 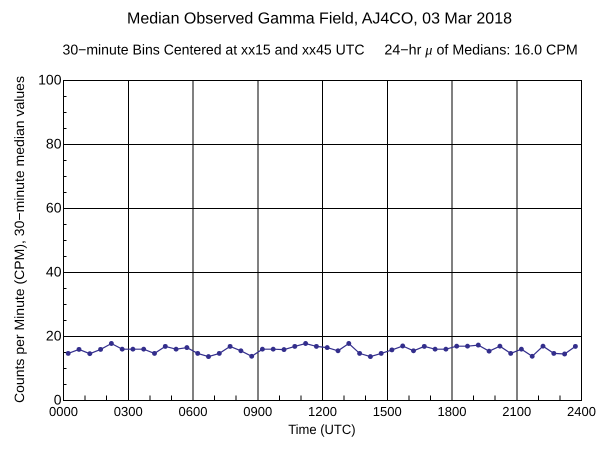 What do you see at coordinates (50, 80) in the screenshot?
I see `svg-text: 100` at bounding box center [50, 80].